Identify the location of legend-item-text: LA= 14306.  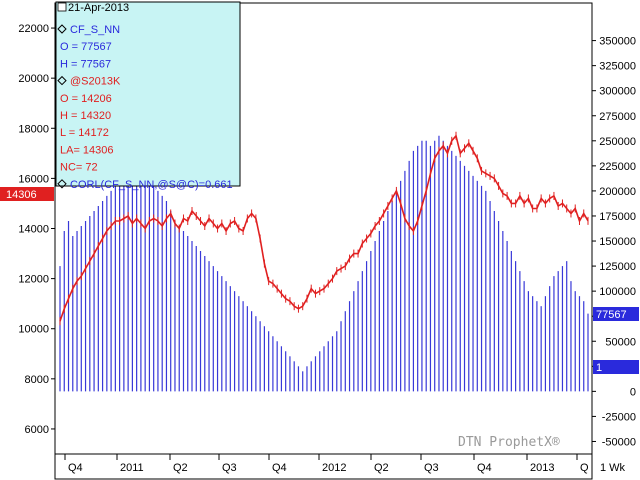
(87, 150).